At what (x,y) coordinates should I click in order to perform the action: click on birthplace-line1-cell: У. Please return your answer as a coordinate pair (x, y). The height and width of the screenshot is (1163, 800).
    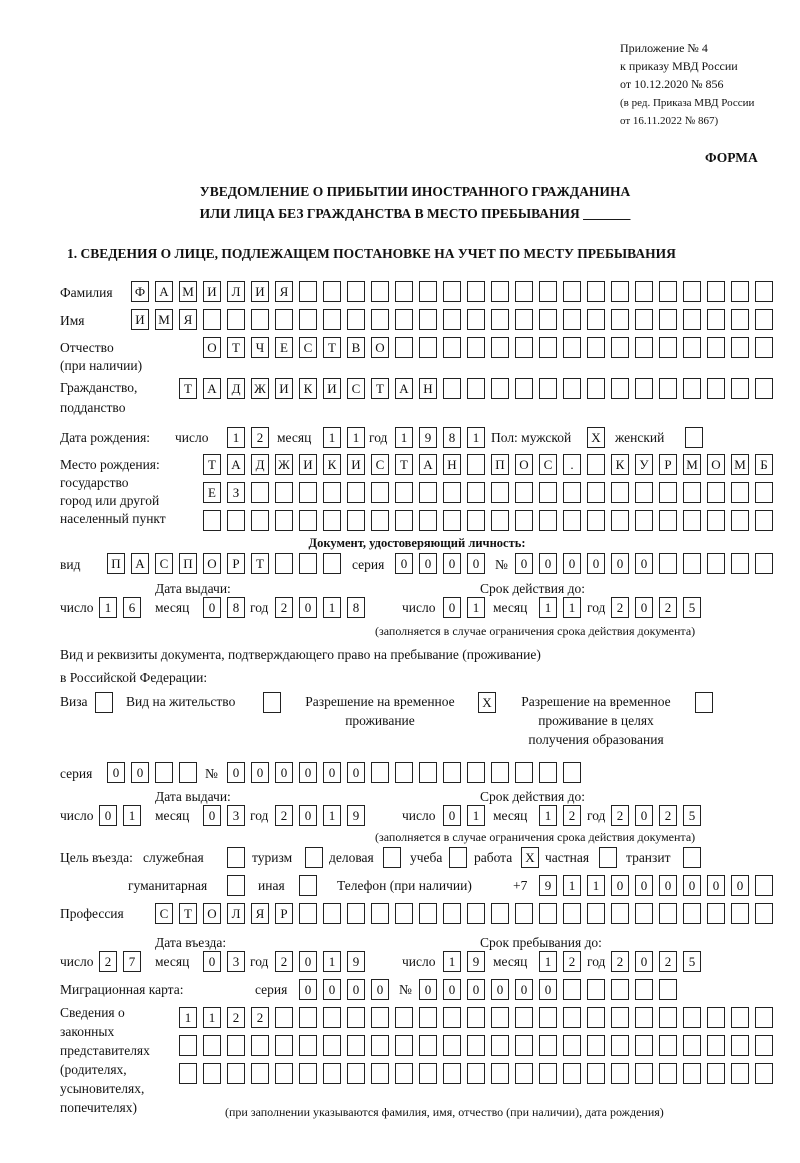
    Looking at the image, I should click on (644, 464).